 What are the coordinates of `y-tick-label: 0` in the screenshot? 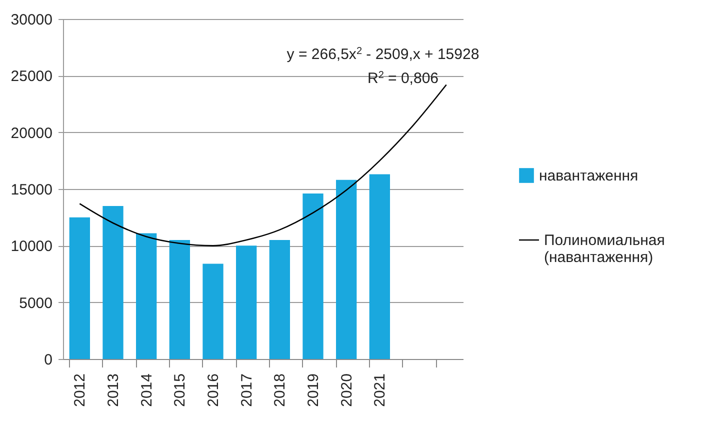 It's located at (48, 360).